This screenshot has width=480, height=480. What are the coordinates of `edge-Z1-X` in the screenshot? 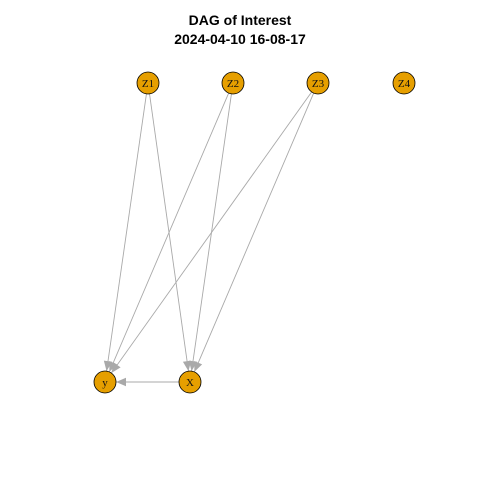 It's located at (170, 232).